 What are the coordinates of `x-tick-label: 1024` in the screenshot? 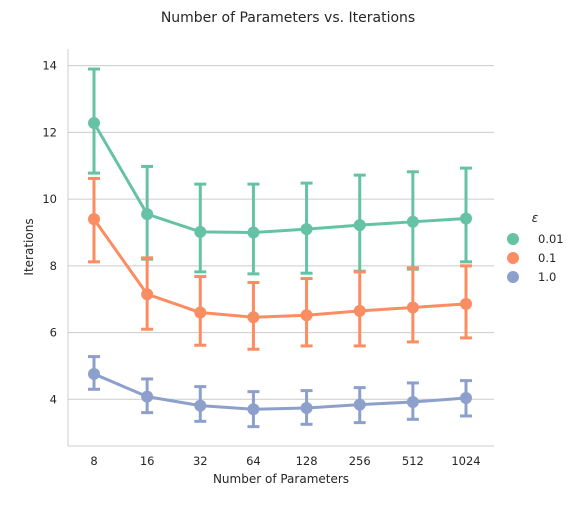 It's located at (465, 461).